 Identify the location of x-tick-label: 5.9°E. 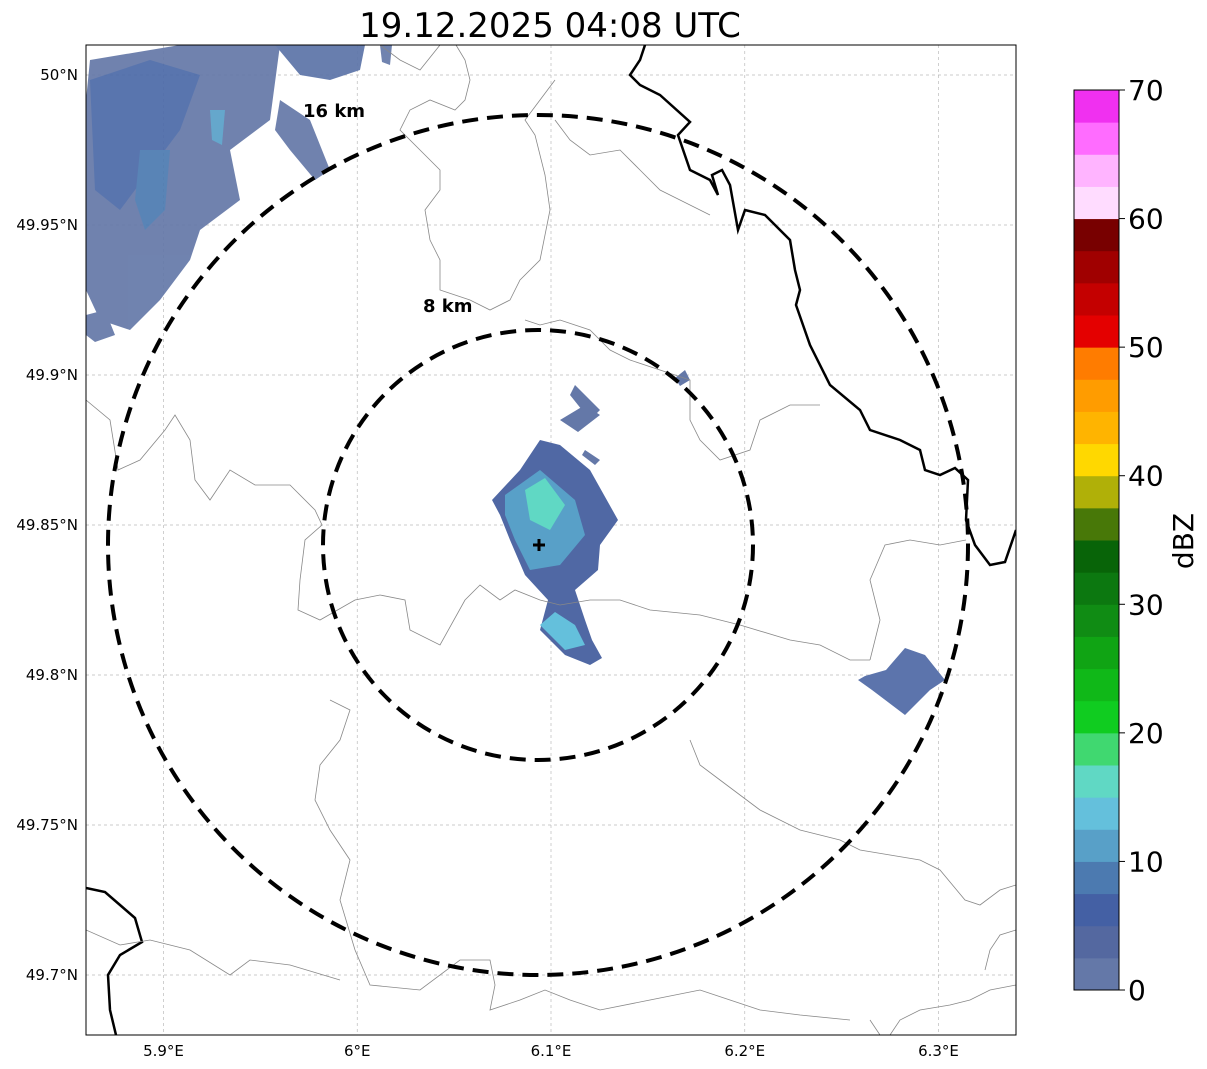
(163, 1051).